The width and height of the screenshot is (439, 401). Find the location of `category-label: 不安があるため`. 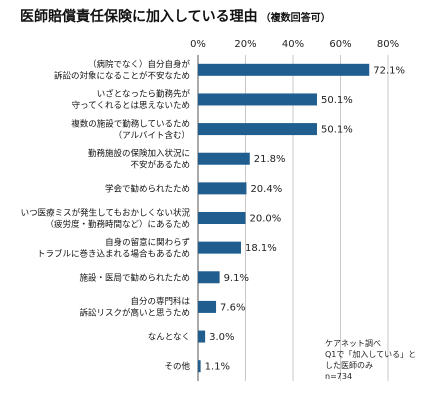

category-label: 不安があるため is located at coordinates (160, 164).